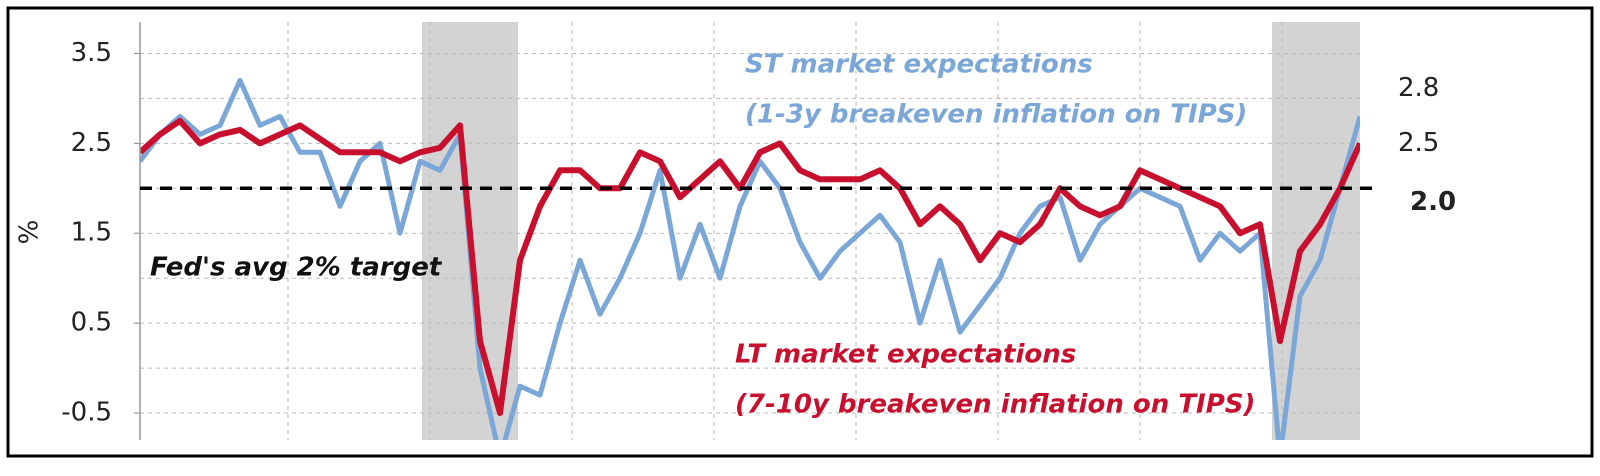 This screenshot has width=1600, height=476. Describe the element at coordinates (1433, 202) in the screenshot. I see `reference-label: 2.0` at that location.